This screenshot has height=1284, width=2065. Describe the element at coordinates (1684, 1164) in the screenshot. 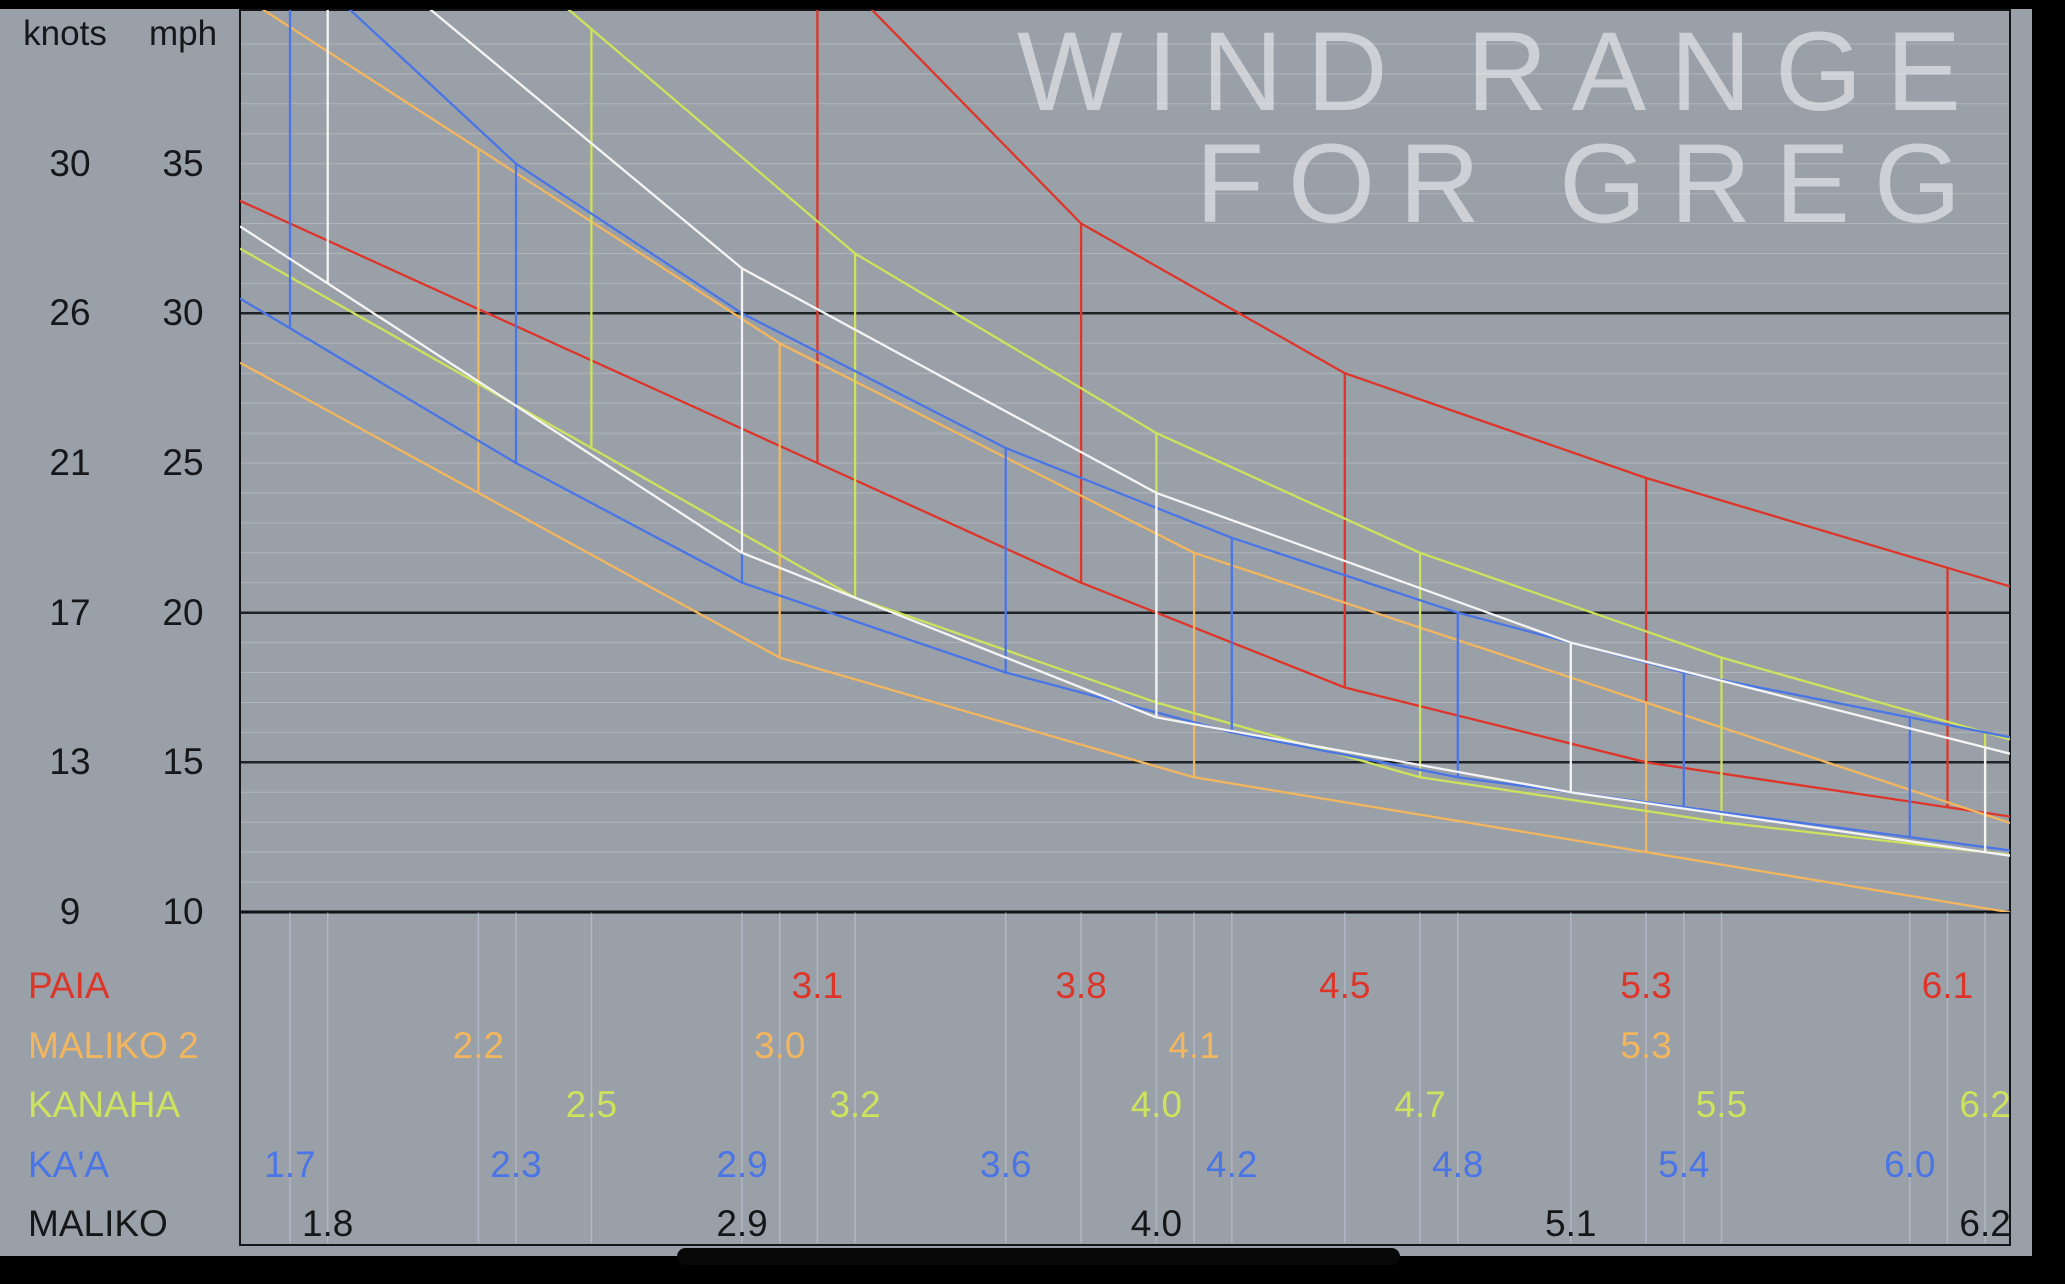

I see `sail-size-label-ka-a: 5.4` at that location.